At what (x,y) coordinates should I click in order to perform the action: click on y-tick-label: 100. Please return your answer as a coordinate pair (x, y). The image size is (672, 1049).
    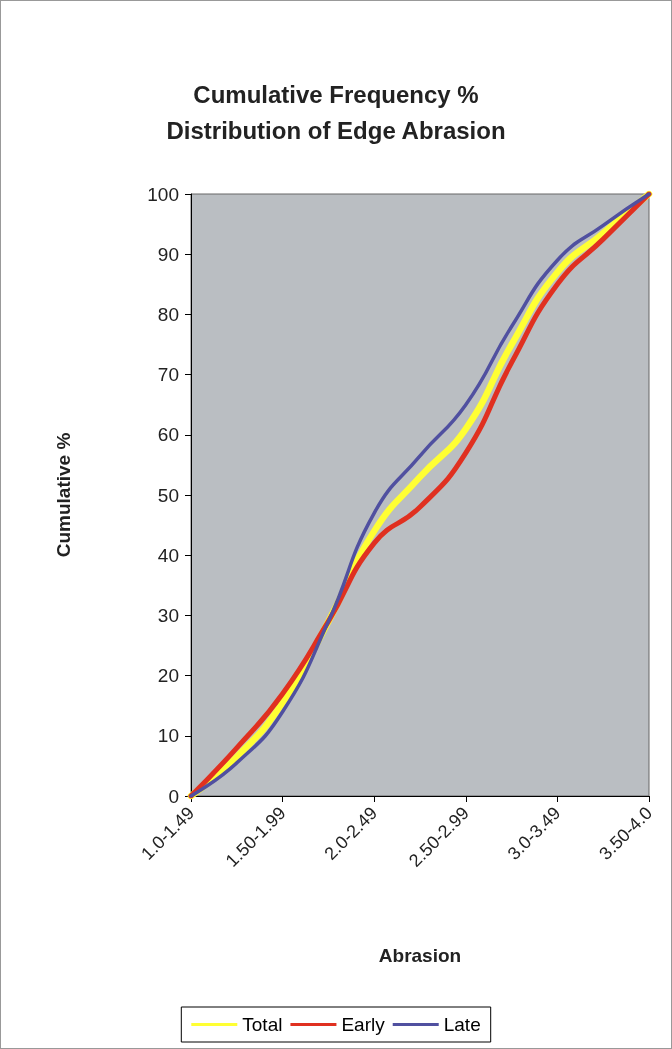
    Looking at the image, I should click on (163, 194).